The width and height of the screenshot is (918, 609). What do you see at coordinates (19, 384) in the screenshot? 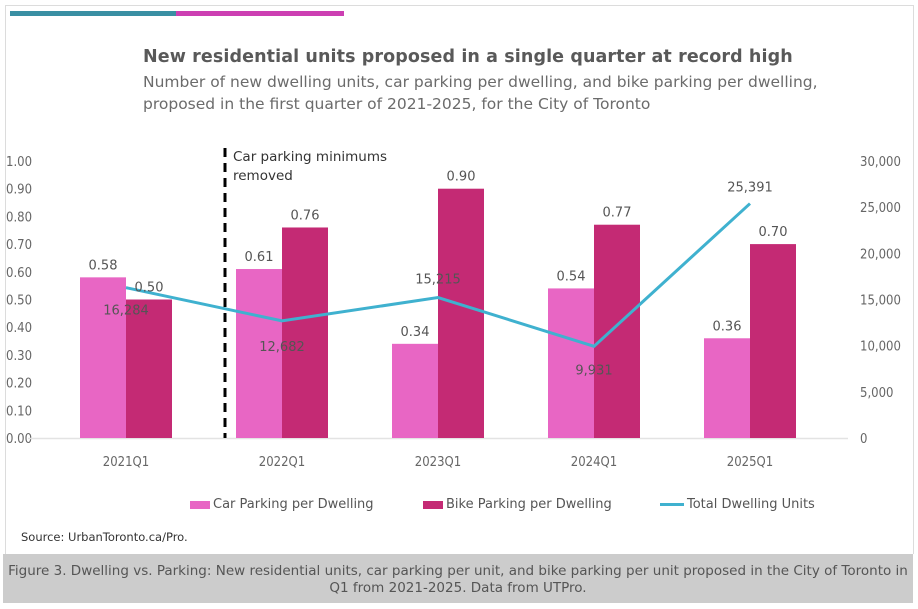
I see `left-tick-label: 0.20` at bounding box center [19, 384].